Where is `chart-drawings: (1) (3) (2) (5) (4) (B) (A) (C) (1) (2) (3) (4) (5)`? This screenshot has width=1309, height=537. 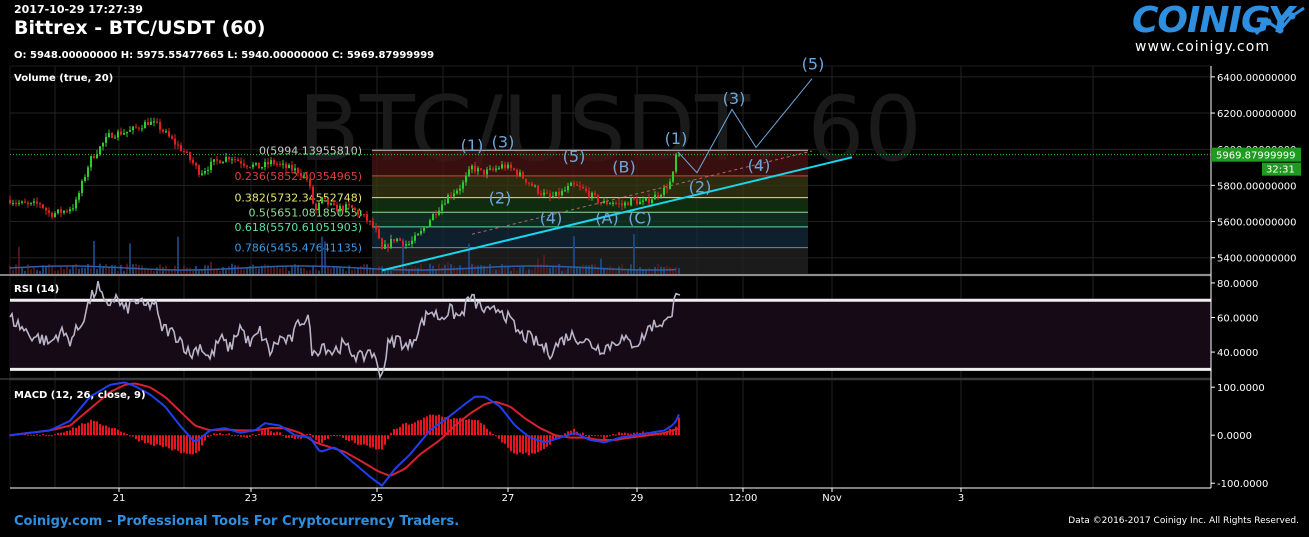
chart-drawings: (1) (3) (2) (5) (4) (B) (A) (C) (1) (2) (3) (4) (5) is located at coordinates (617, 163).